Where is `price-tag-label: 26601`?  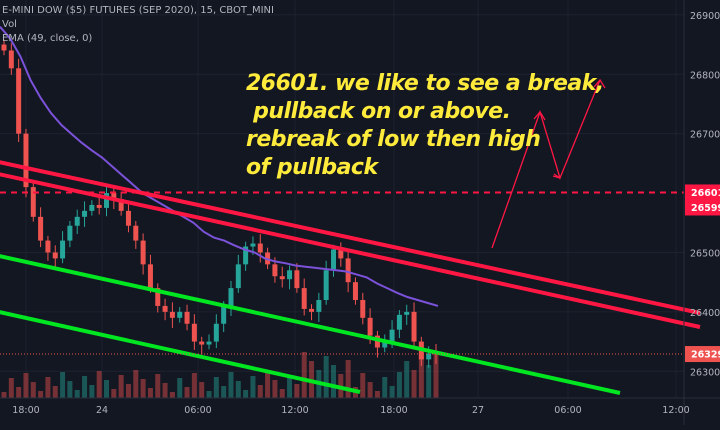 price-tag-label: 26601 is located at coordinates (705, 193).